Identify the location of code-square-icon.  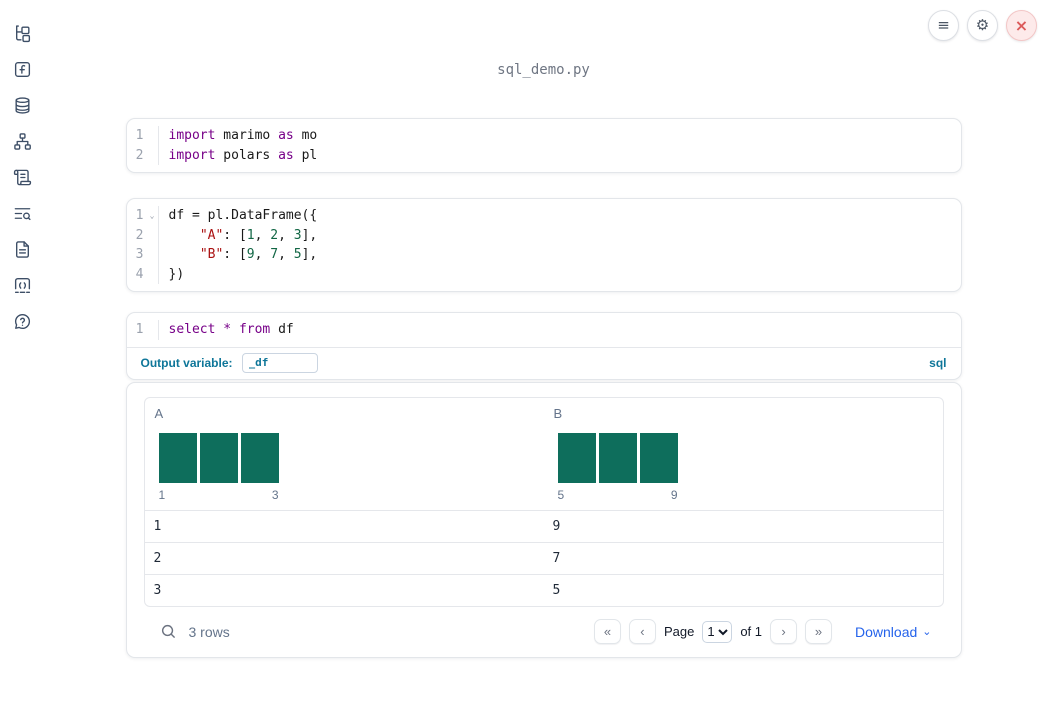
(22, 285).